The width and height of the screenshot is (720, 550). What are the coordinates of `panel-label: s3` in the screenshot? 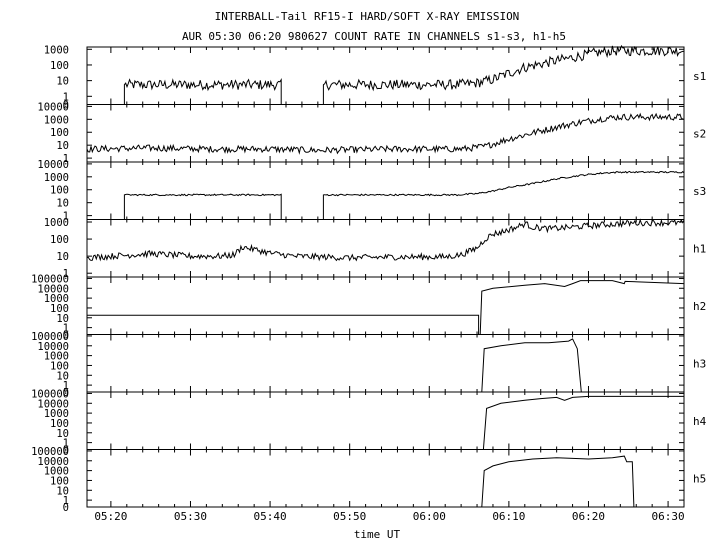 It's located at (699, 191).